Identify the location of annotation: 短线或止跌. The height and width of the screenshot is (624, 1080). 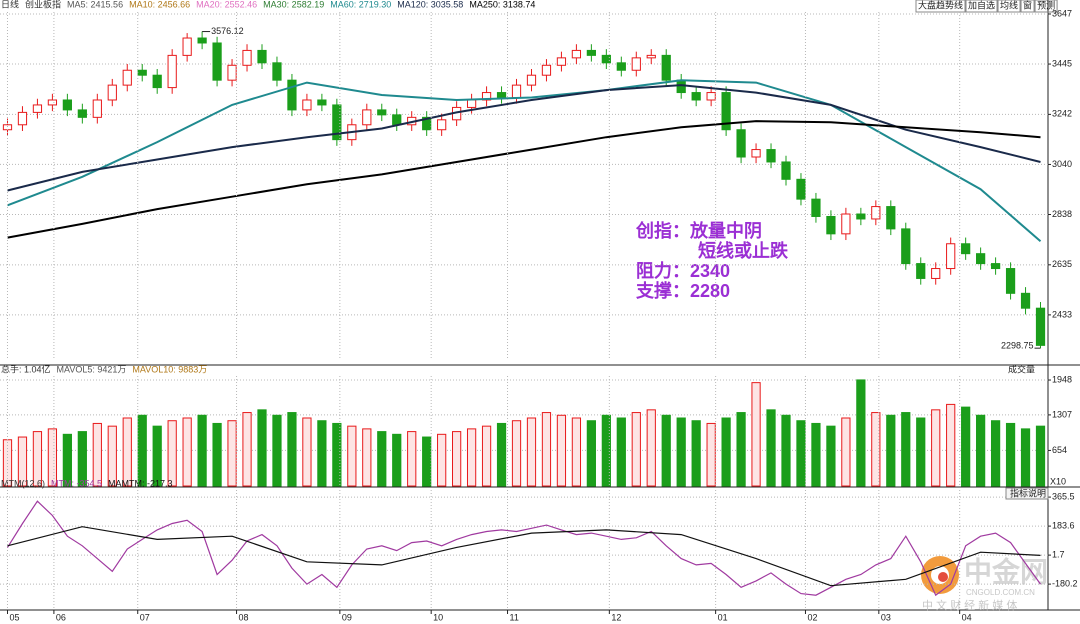
(743, 250).